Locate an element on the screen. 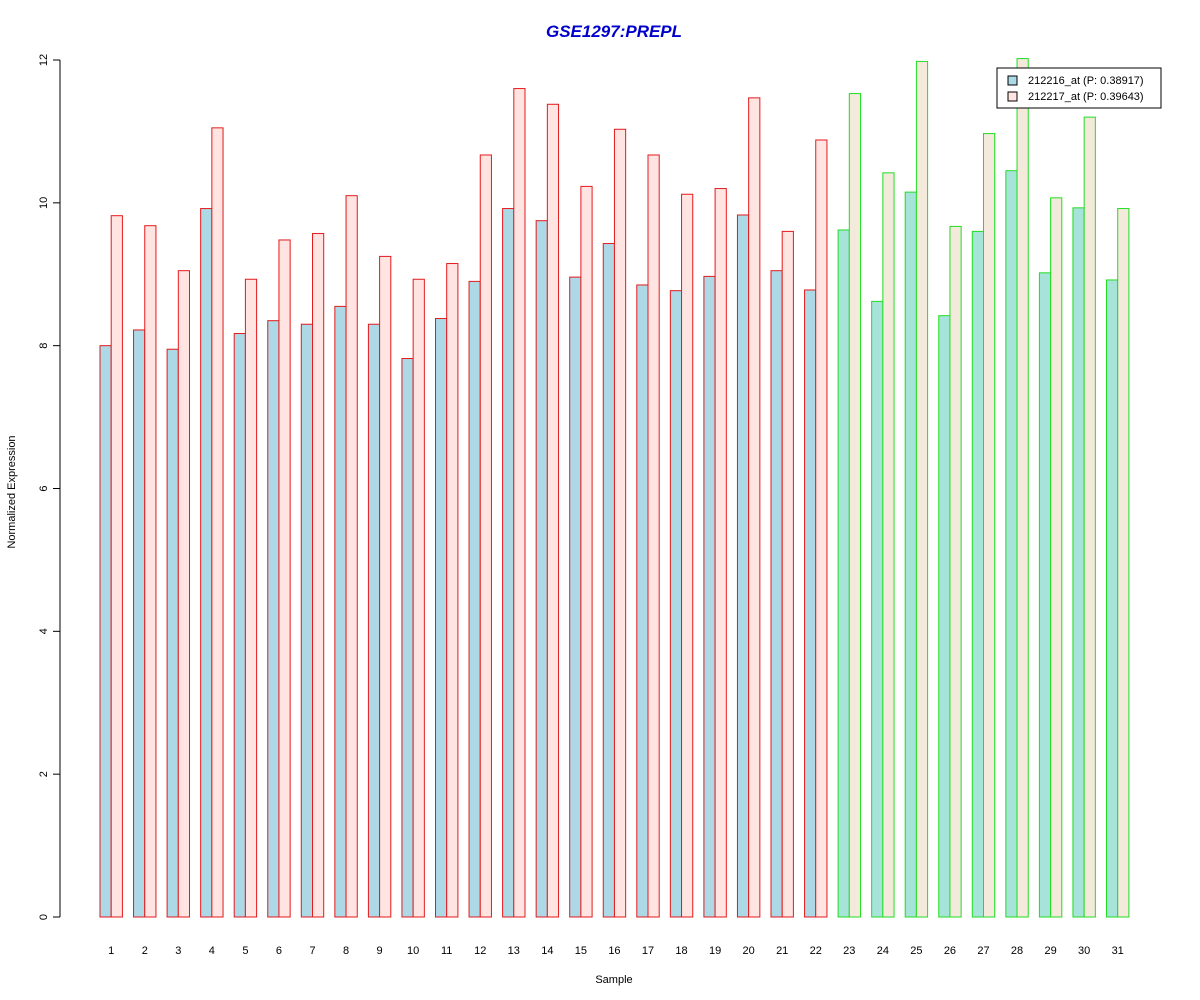 The image size is (1200, 1000). x-tick-label: 3 is located at coordinates (178, 951).